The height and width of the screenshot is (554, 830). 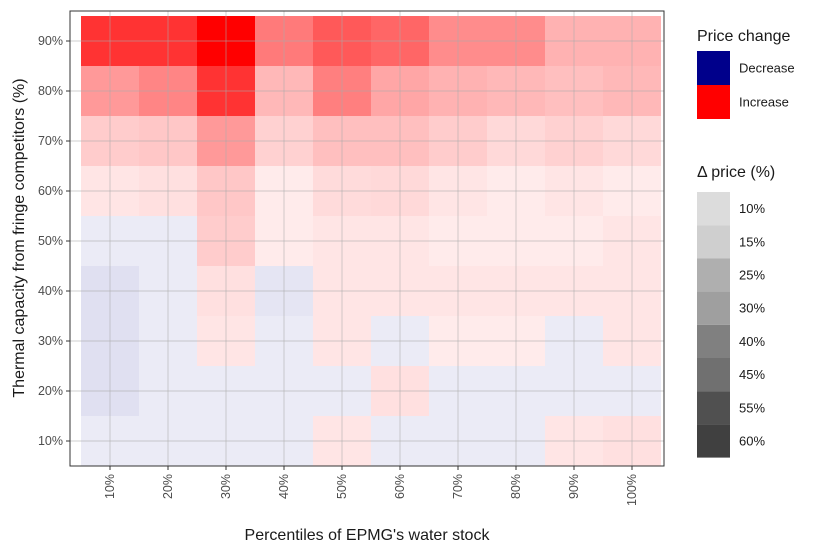 What do you see at coordinates (752, 241) in the screenshot?
I see `legend-alpha-label: 15%` at bounding box center [752, 241].